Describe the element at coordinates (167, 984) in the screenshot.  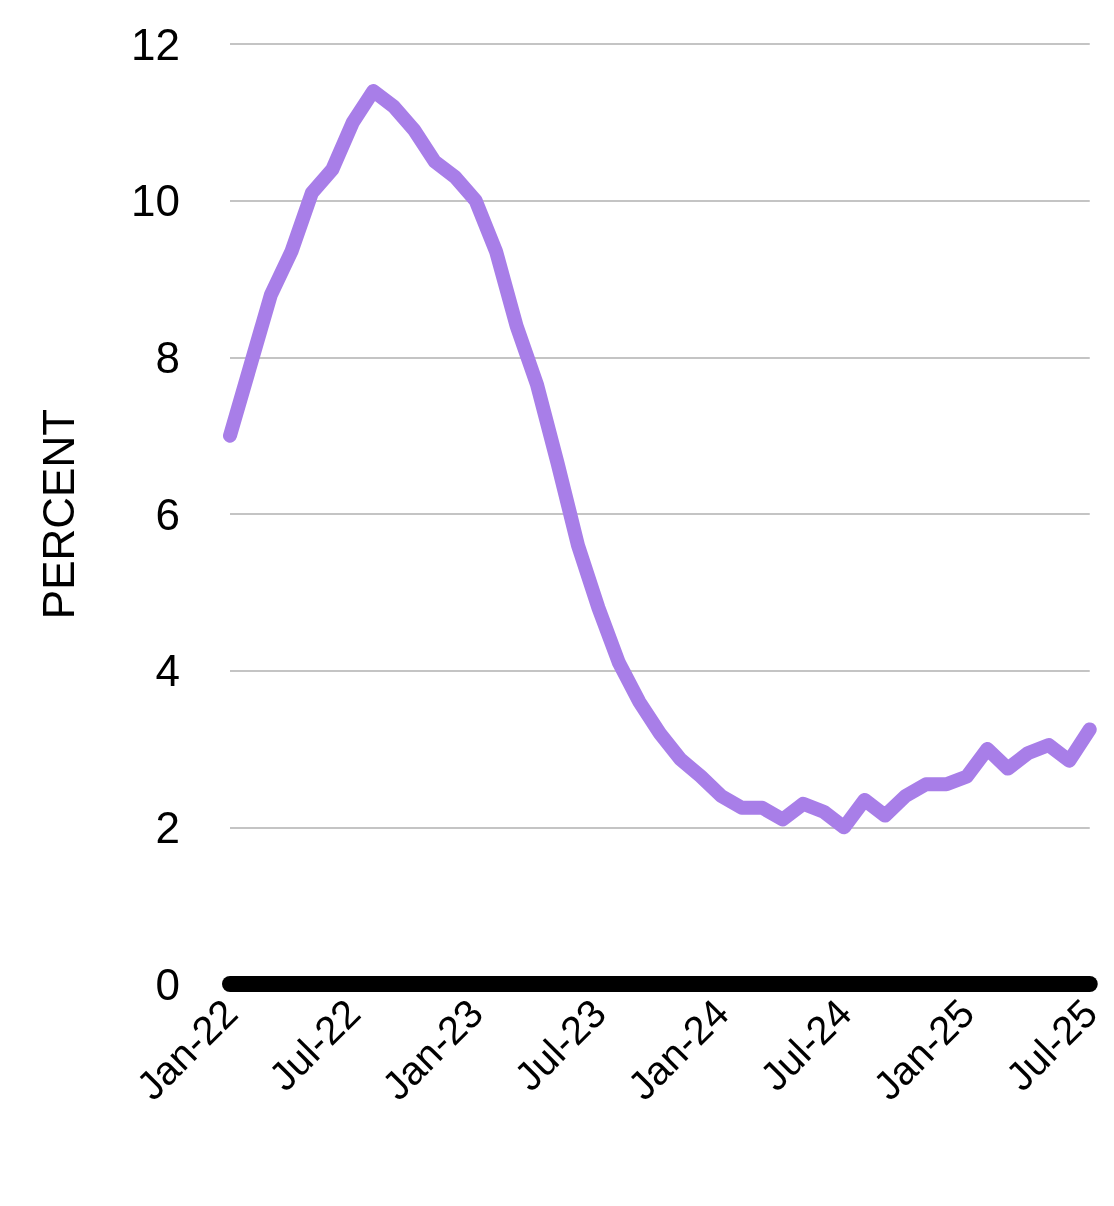
I see `y-tick-label: 0` at that location.